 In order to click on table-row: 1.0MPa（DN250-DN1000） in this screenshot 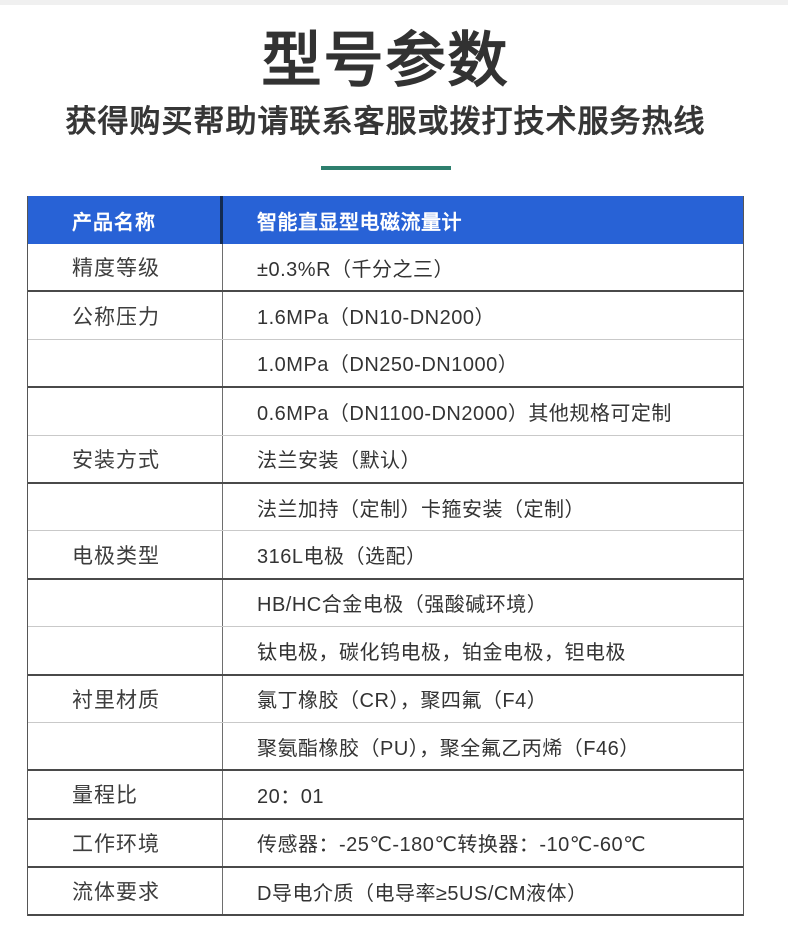, I will do `click(385, 364)`.